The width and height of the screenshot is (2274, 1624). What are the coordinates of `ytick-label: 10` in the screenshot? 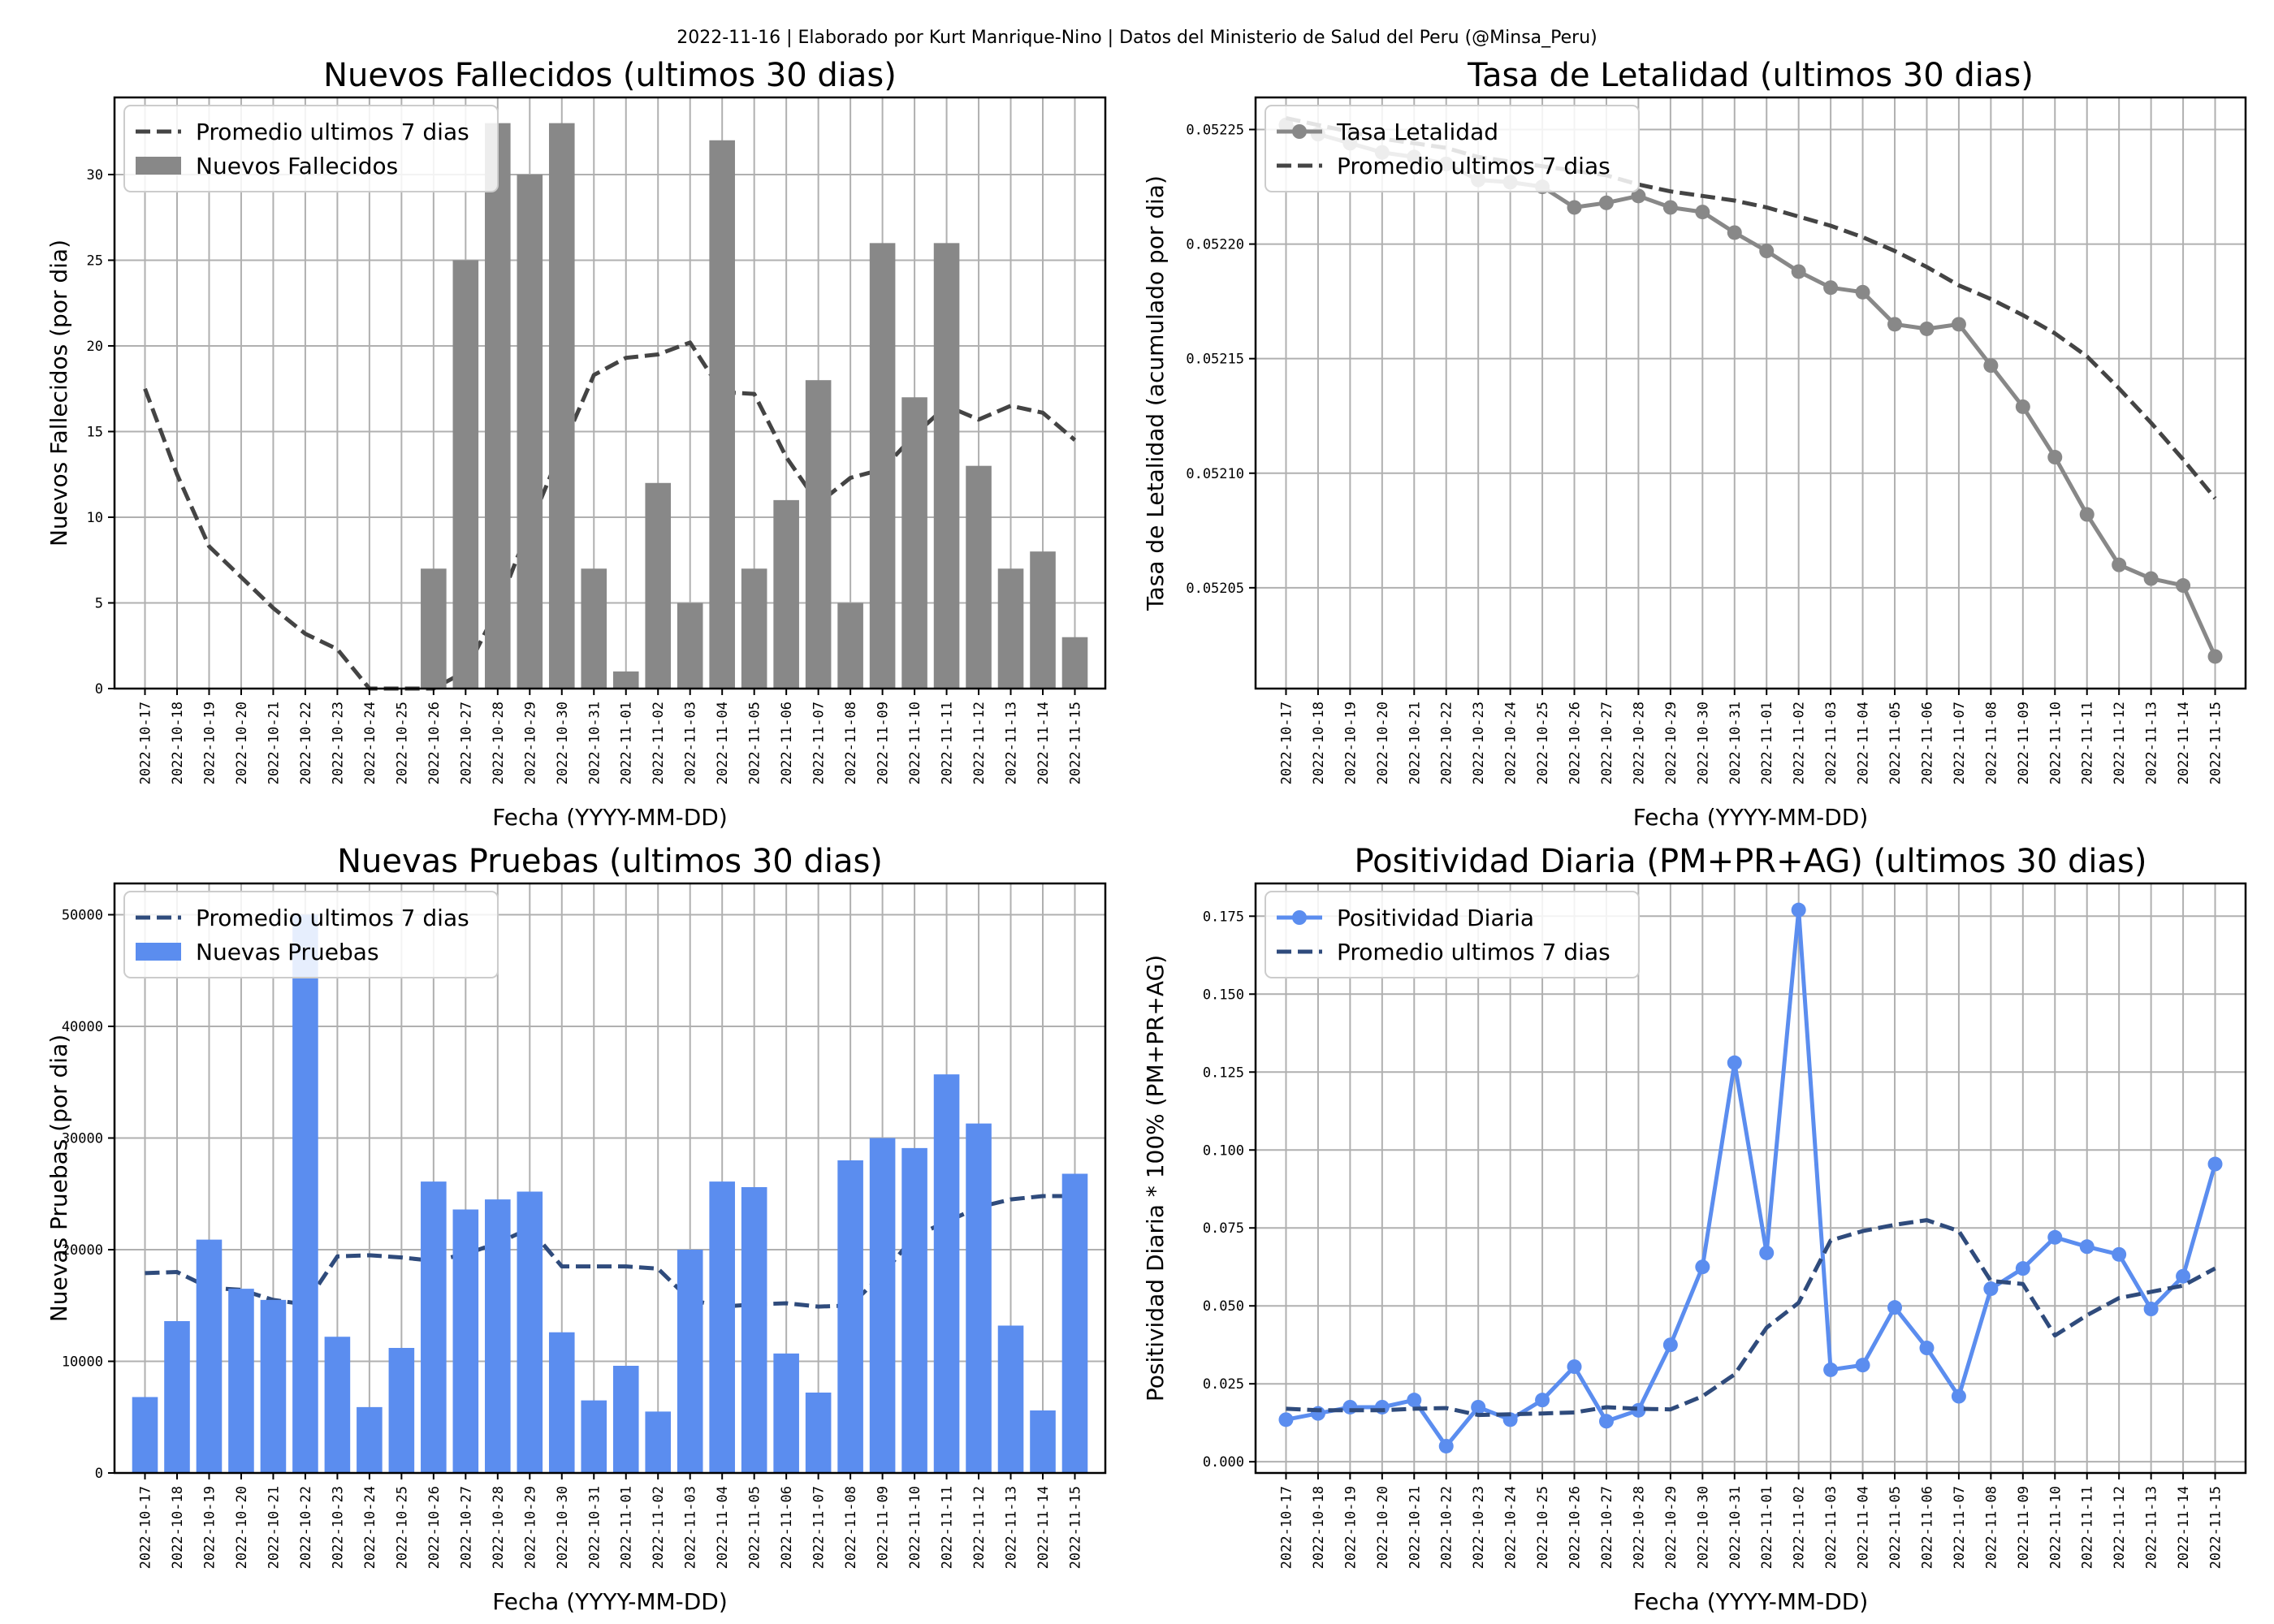 It's located at (95, 518).